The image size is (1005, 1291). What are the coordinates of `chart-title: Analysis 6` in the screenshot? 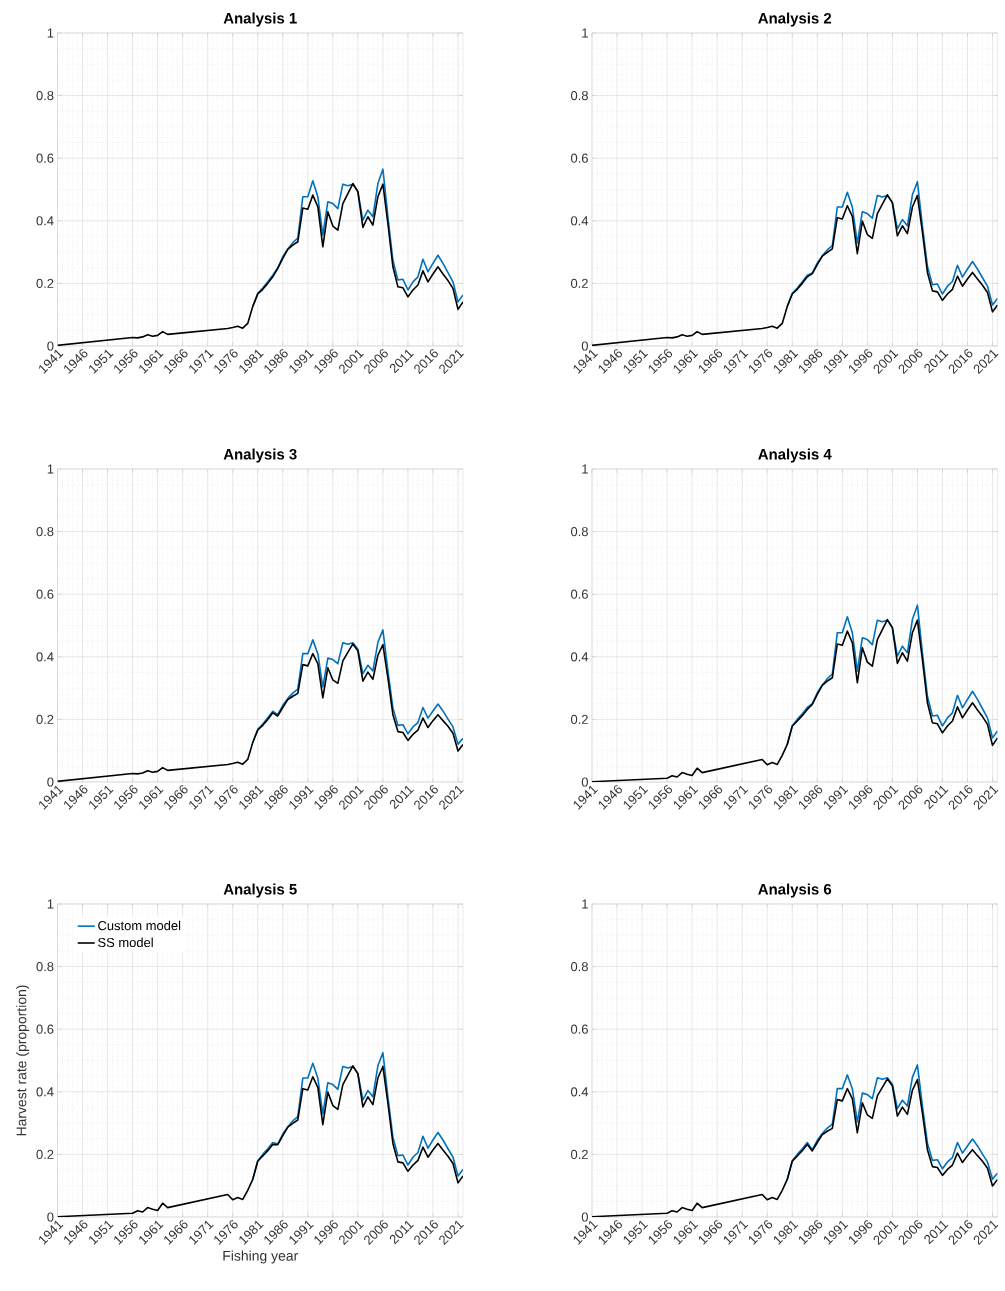 It's located at (795, 890).